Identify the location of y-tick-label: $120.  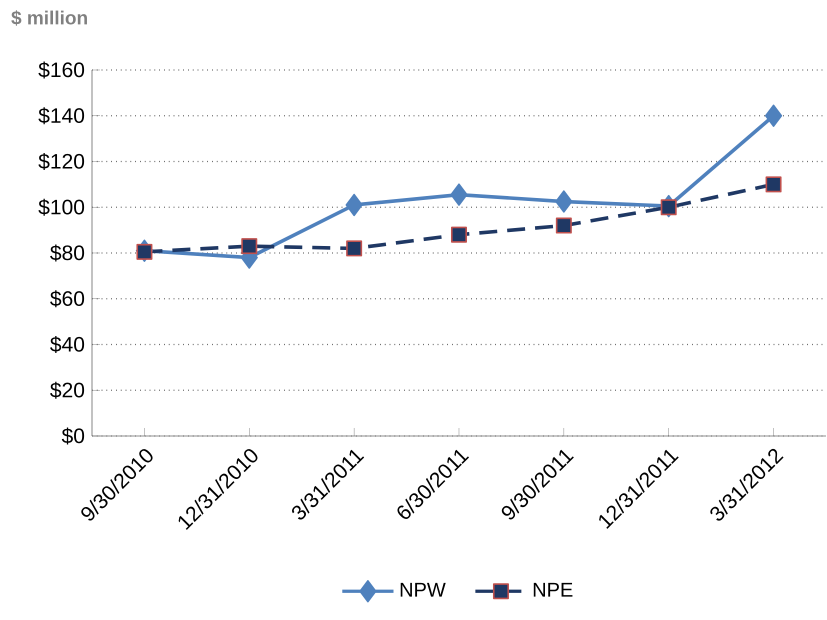
(61, 161).